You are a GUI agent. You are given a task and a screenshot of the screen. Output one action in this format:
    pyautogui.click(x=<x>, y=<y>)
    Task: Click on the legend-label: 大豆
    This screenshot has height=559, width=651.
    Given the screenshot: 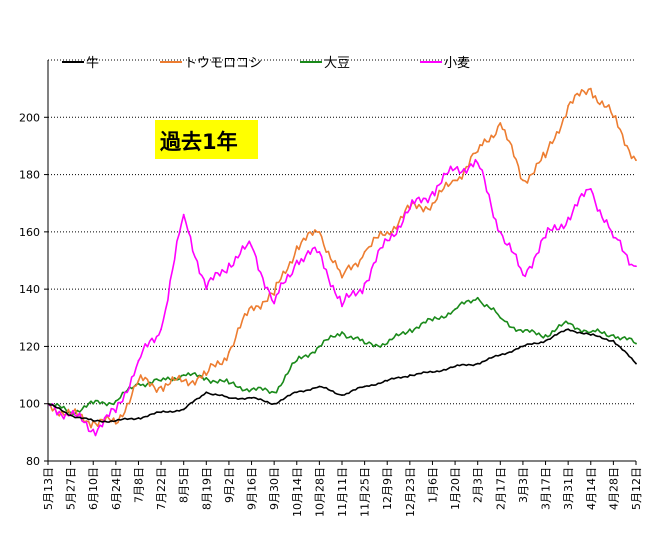 What is the action you would take?
    pyautogui.click(x=337, y=63)
    